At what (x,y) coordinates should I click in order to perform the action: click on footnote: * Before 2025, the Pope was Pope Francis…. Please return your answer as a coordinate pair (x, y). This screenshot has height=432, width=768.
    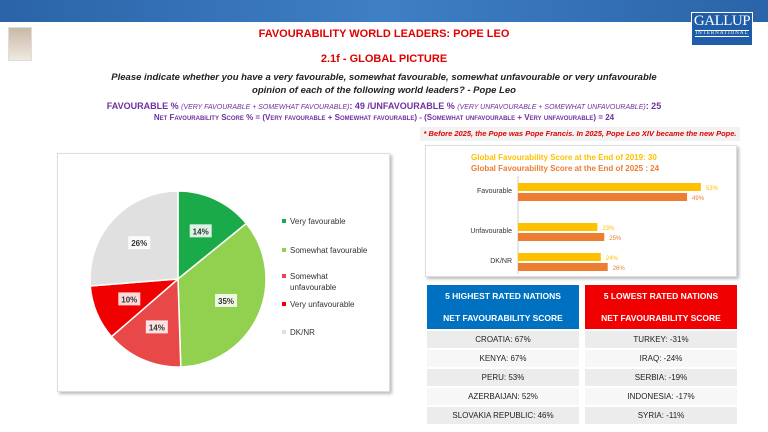
    Looking at the image, I should click on (580, 134).